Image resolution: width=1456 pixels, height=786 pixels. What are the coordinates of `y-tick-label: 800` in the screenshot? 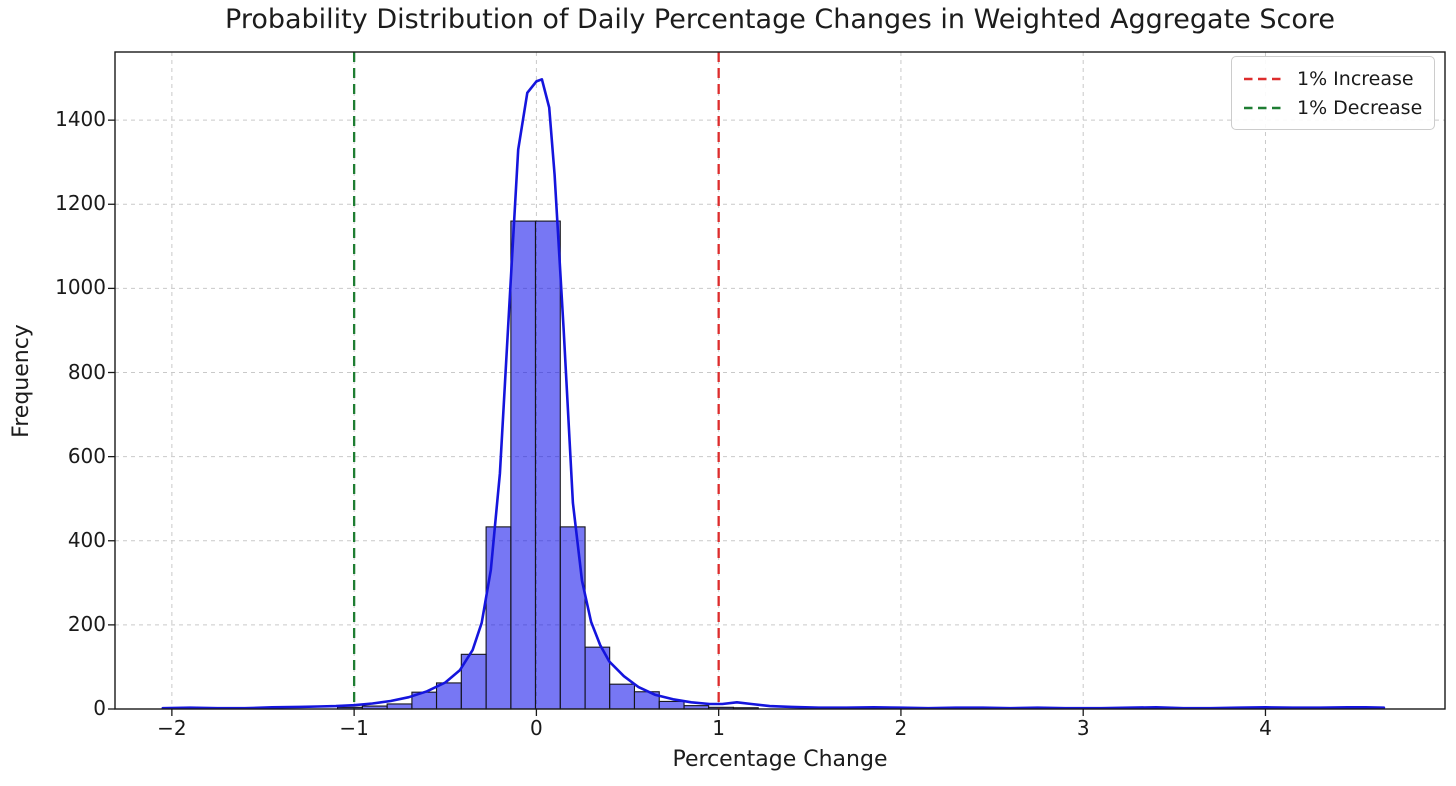 It's located at (86, 371).